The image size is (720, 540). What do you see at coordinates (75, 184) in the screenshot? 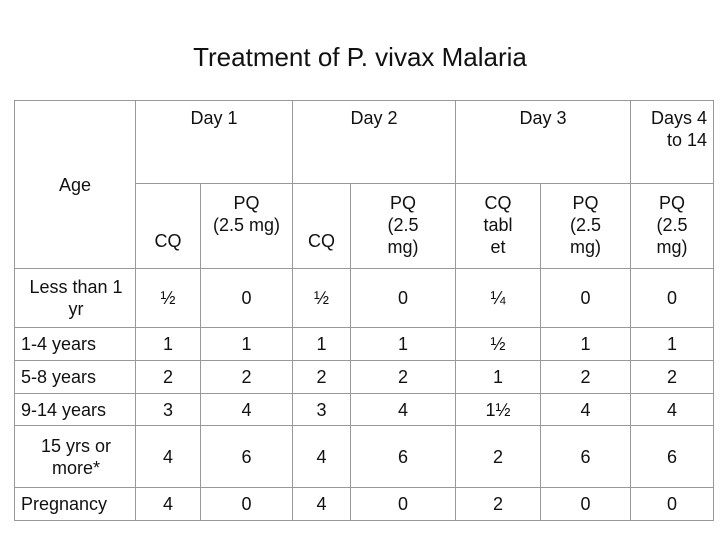
I see `age-header: Age` at bounding box center [75, 184].